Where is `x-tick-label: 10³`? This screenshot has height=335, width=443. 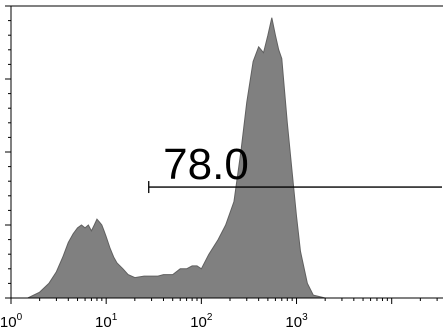 x-tick-label: 10³ is located at coordinates (296, 321).